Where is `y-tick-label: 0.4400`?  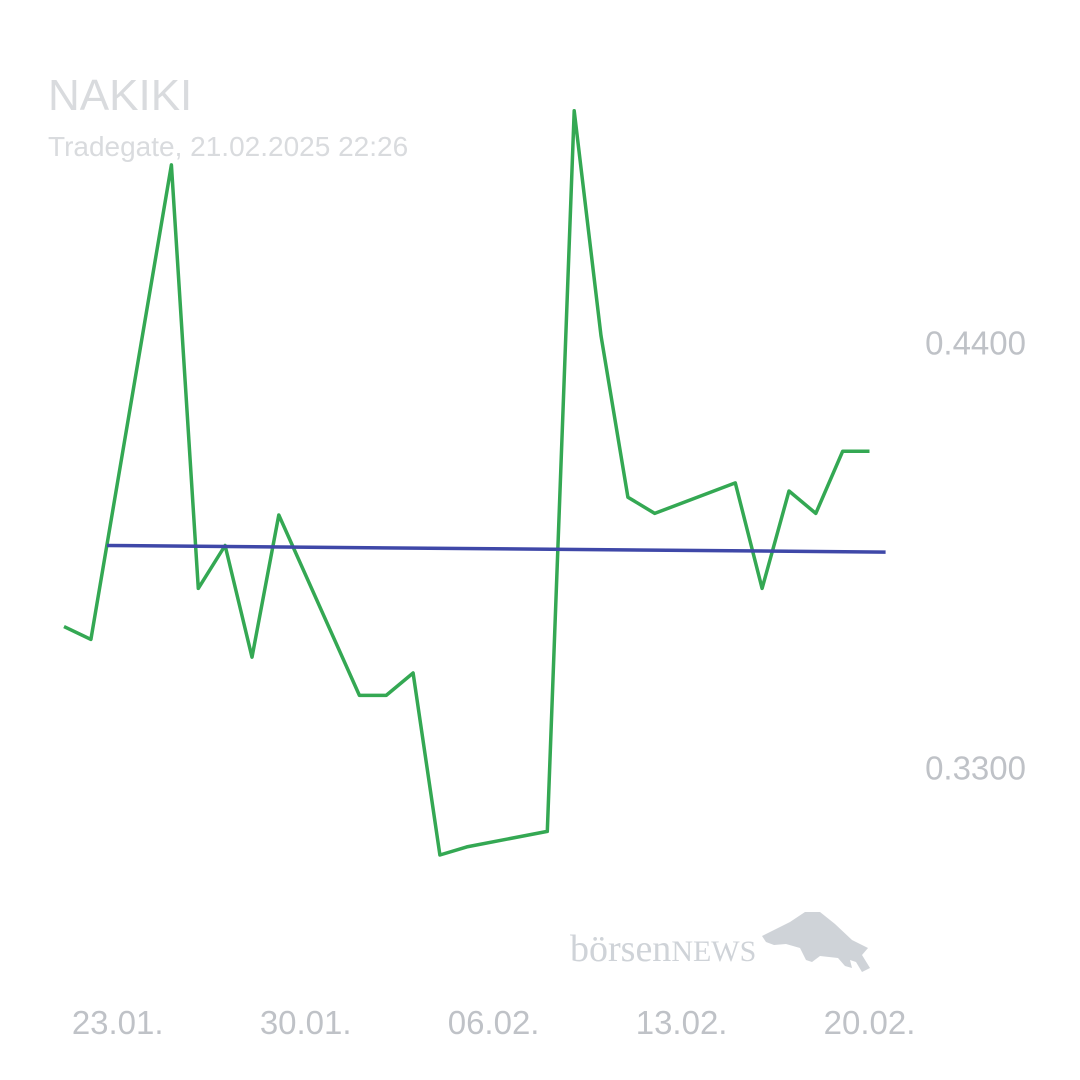
y-tick-label: 0.4400 is located at coordinates (975, 342).